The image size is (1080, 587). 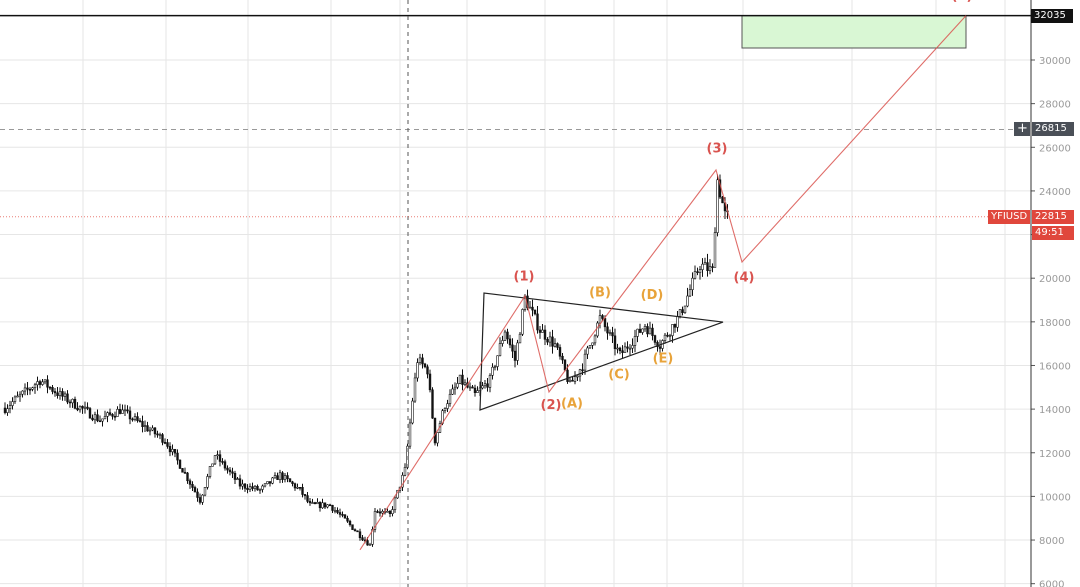 I want to click on abcde-label: (A), so click(x=572, y=403).